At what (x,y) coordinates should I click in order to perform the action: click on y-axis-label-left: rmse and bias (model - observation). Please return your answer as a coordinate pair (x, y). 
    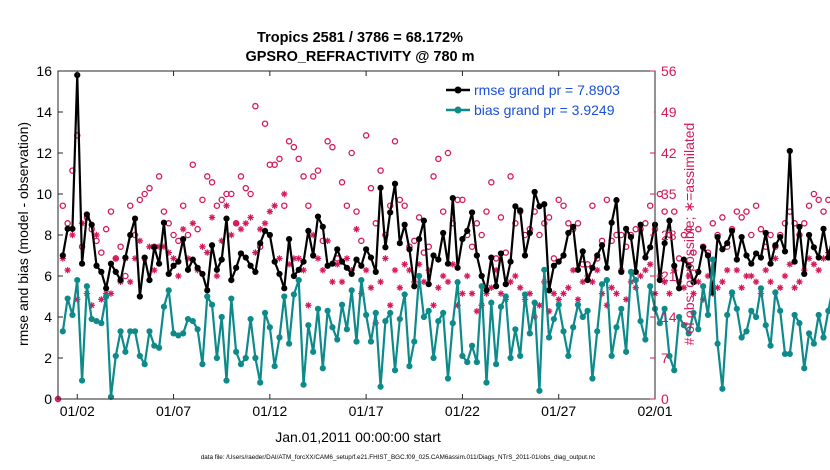
    Looking at the image, I should click on (23, 234).